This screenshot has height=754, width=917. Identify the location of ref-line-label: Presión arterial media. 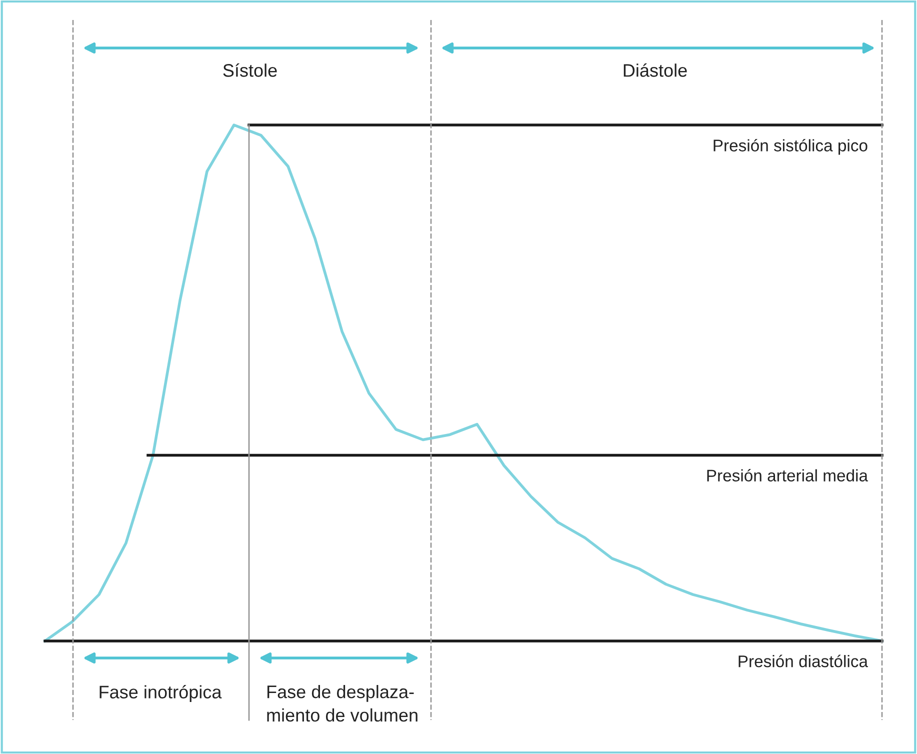
(787, 475).